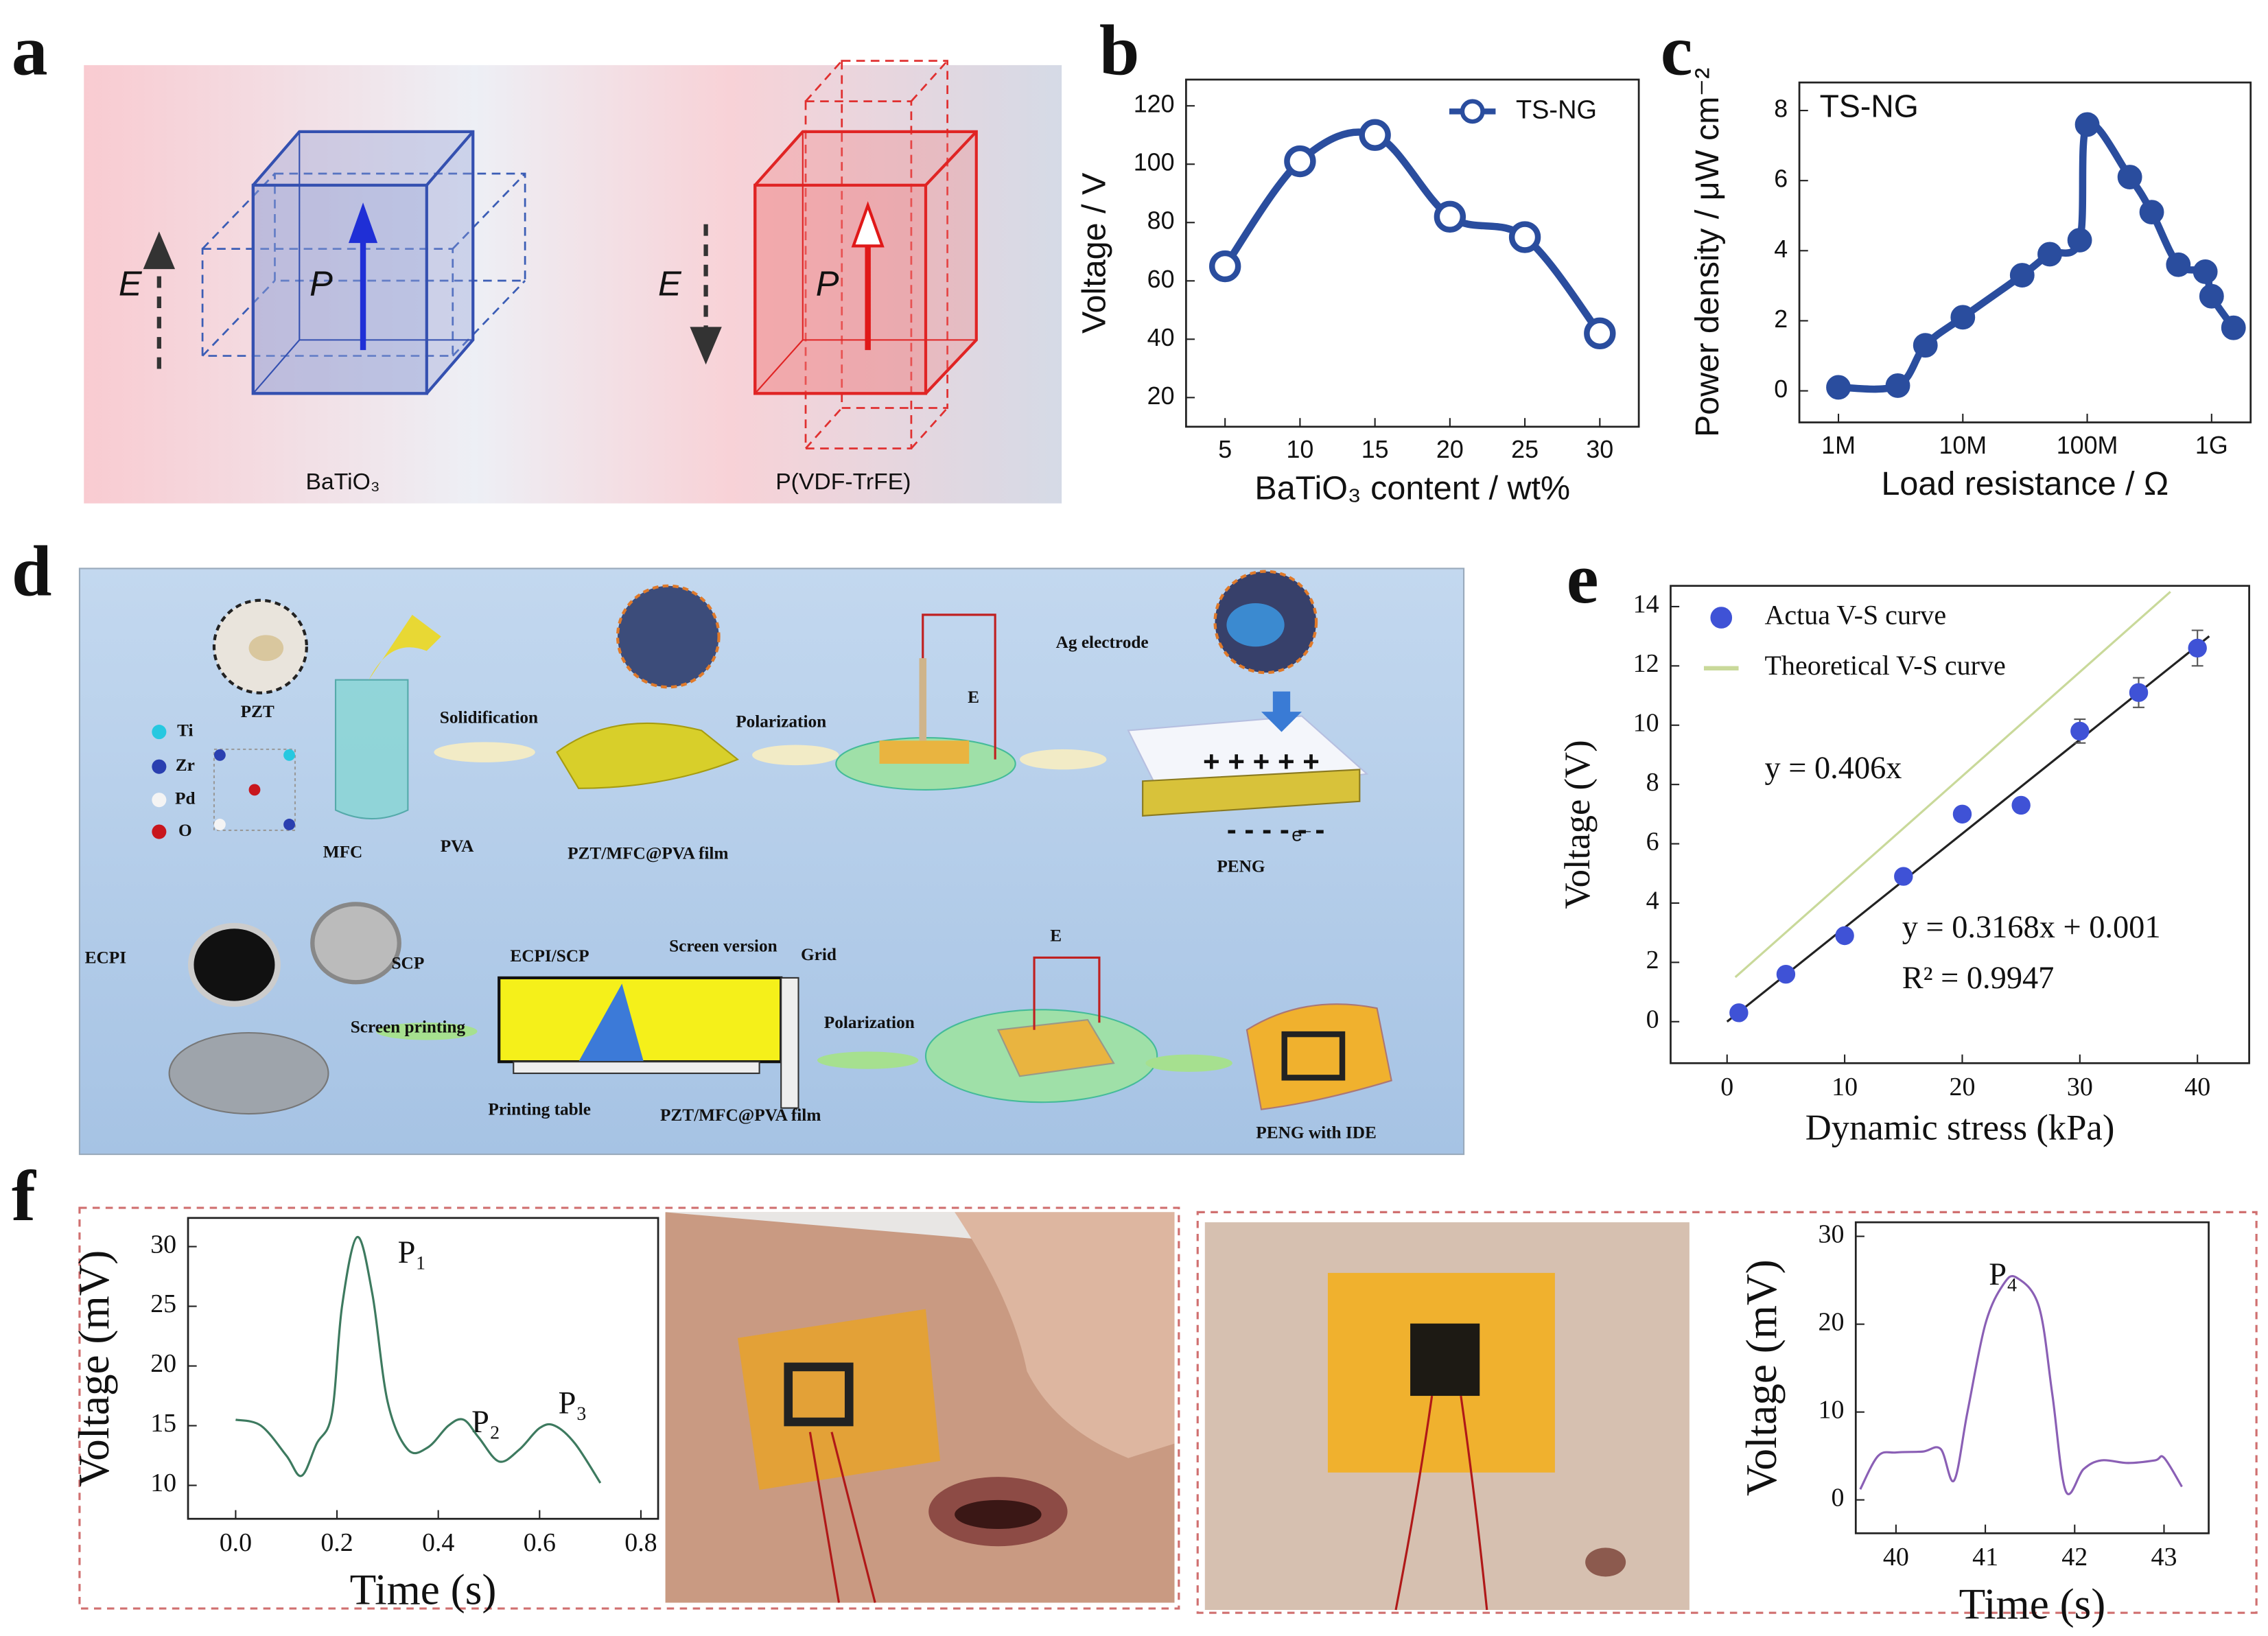  What do you see at coordinates (224, 782) in the screenshot?
I see `lattice` at bounding box center [224, 782].